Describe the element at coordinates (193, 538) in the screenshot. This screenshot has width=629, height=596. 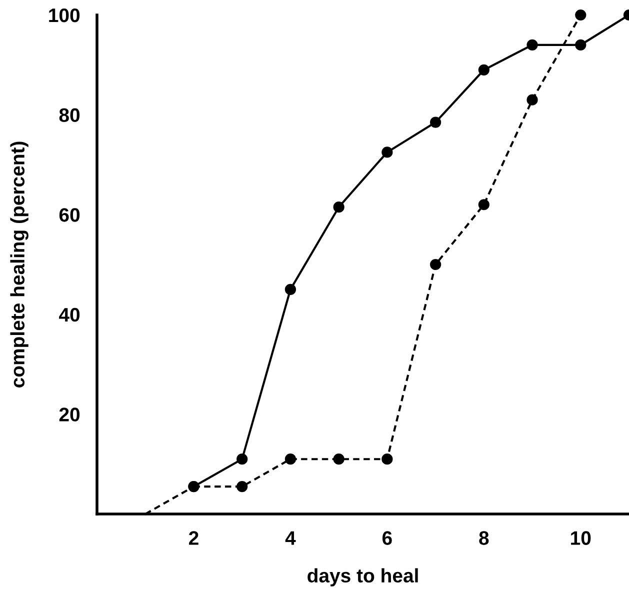
I see `x-tick-label: 2` at that location.